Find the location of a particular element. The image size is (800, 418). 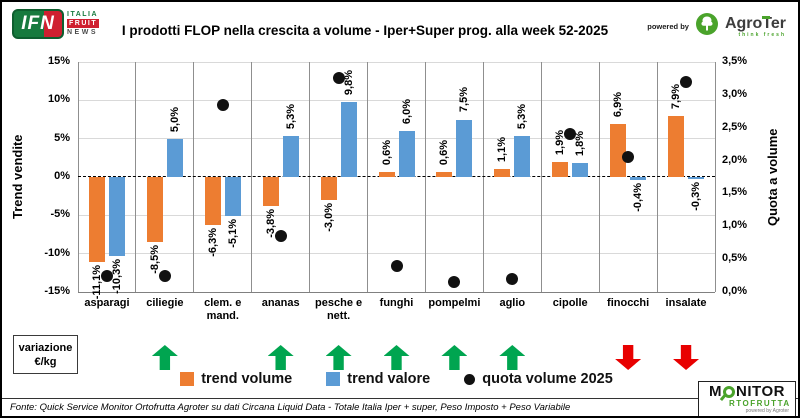

ifn-badge: IFN is located at coordinates (38, 24).